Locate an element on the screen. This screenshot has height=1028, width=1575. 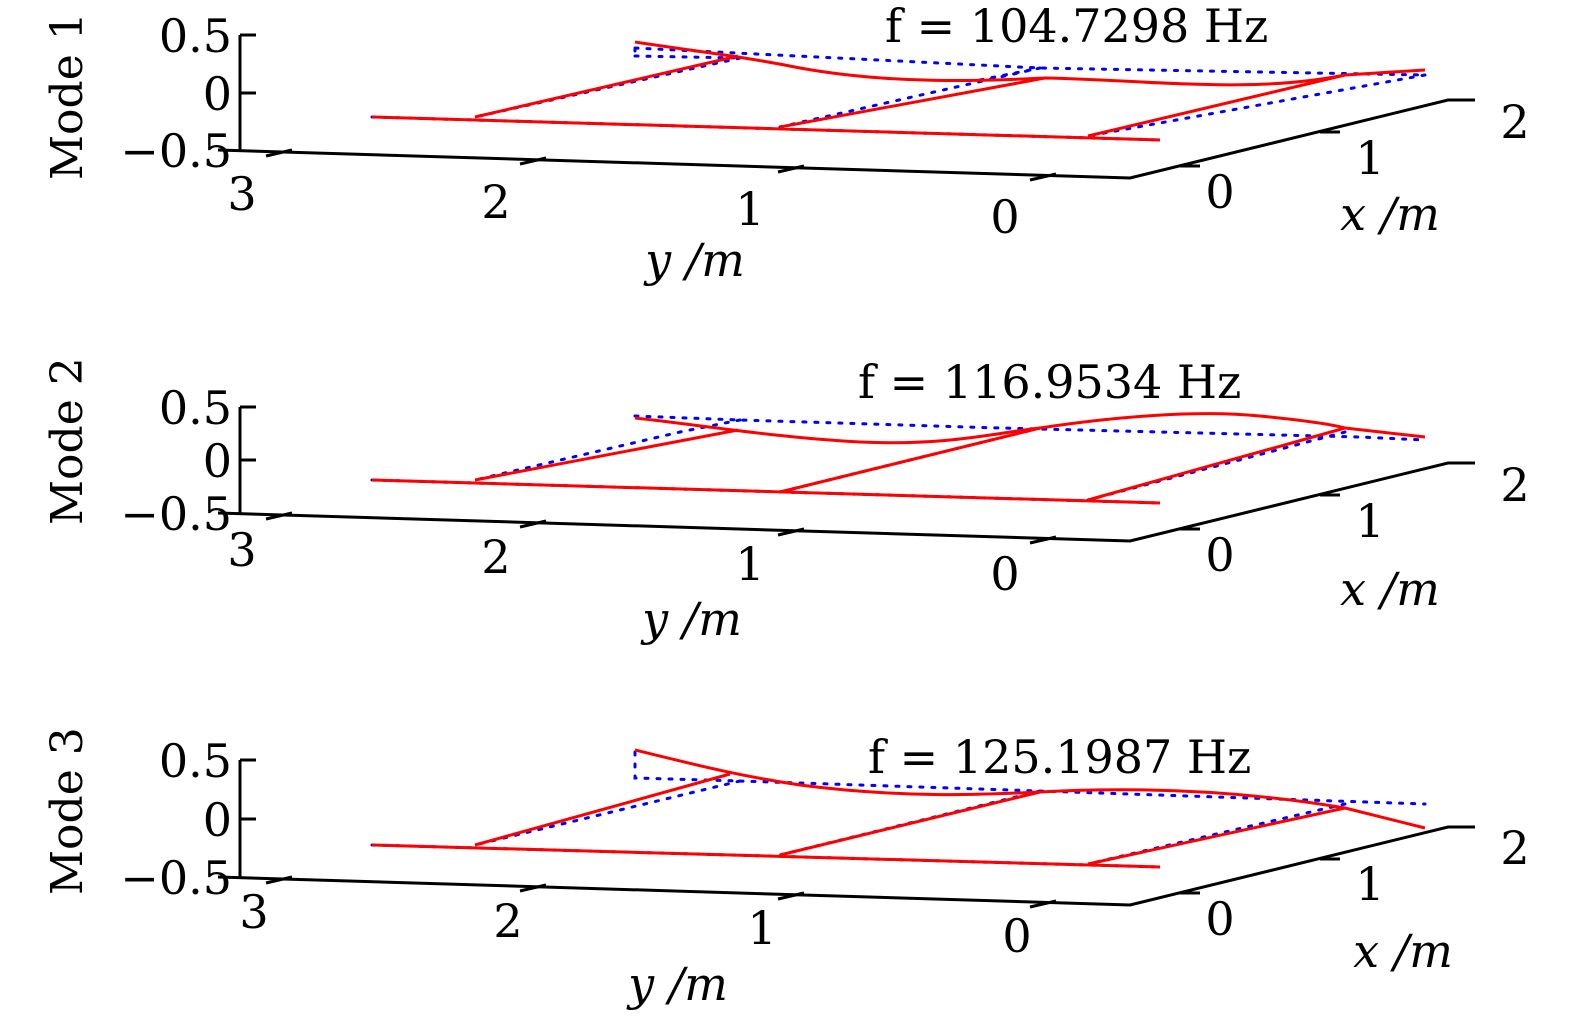
panel-2-reference-shape is located at coordinates (898, 459).